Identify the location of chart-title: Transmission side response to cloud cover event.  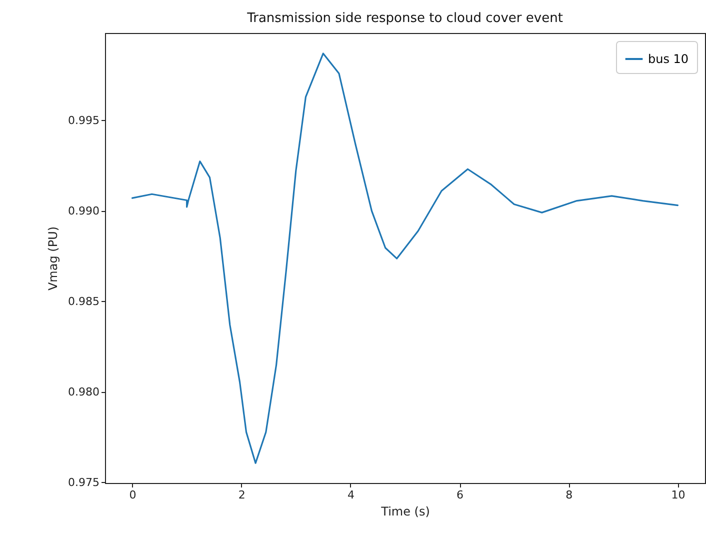
(404, 18).